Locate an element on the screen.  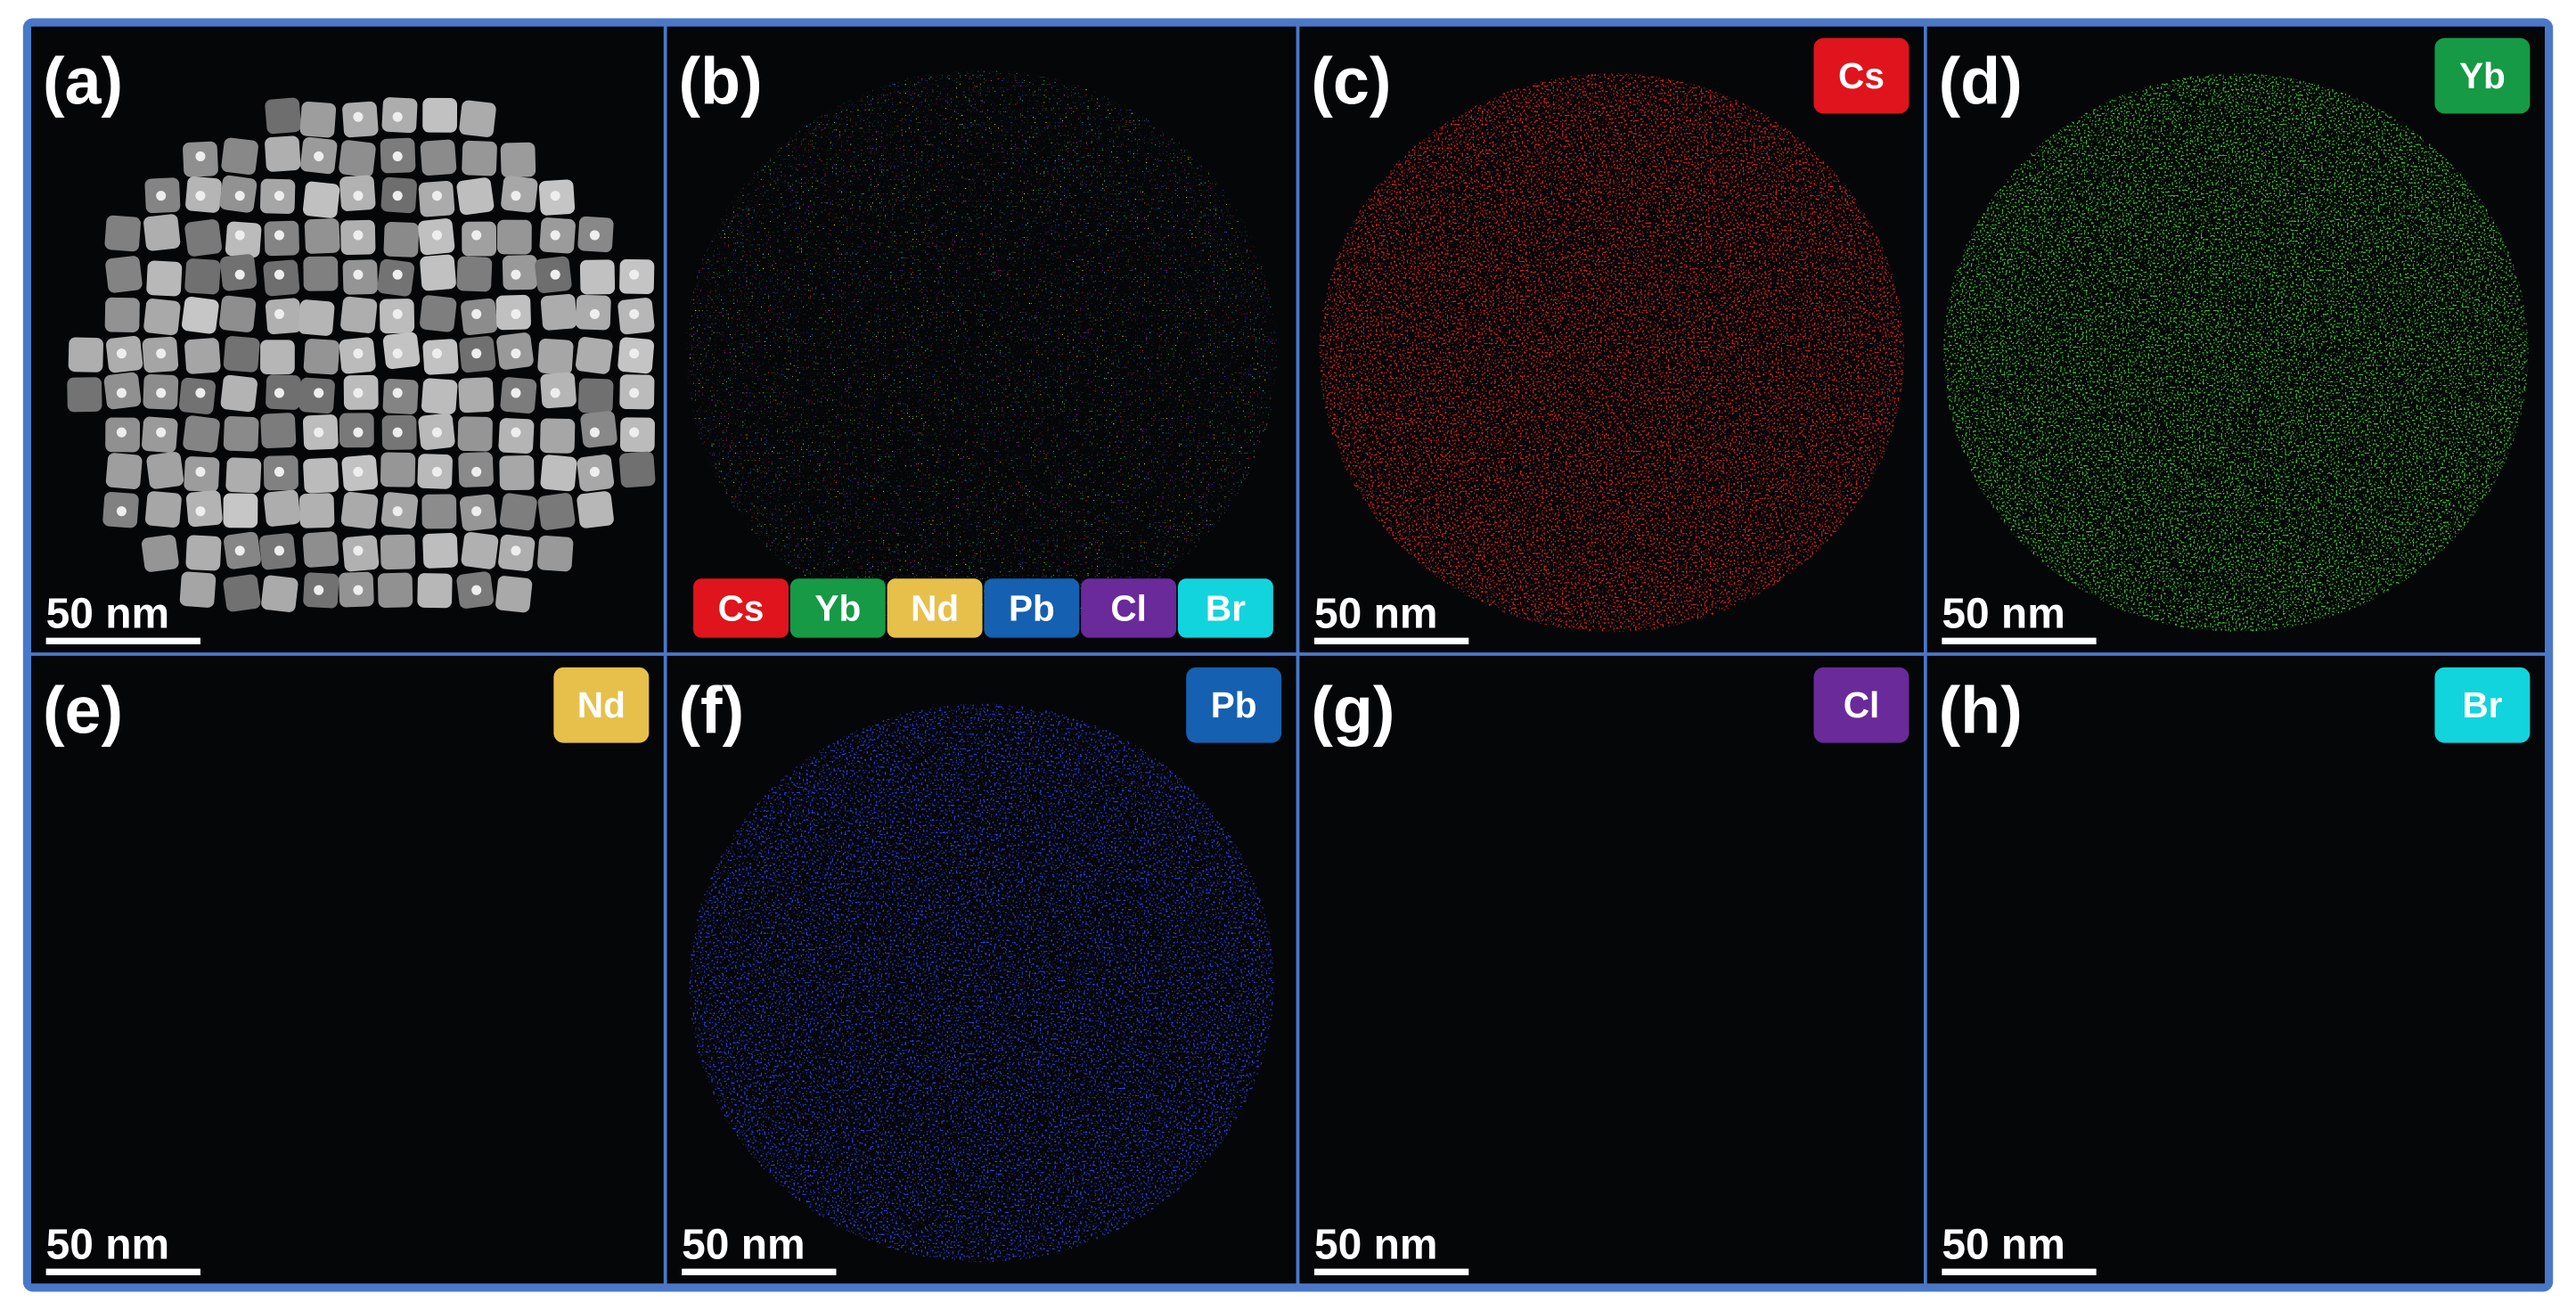
element-tag: Br is located at coordinates (2482, 704).